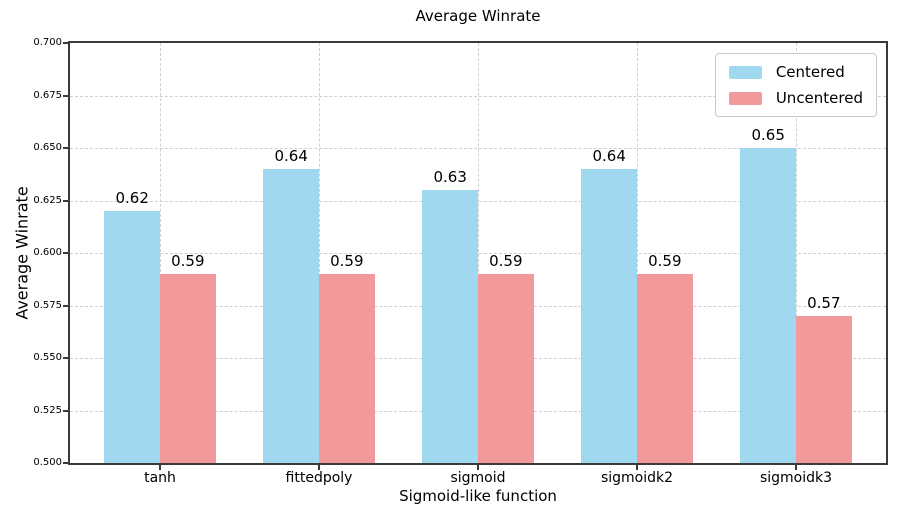  What do you see at coordinates (47, 410) in the screenshot?
I see `y-tick-label: 0.525` at bounding box center [47, 410].